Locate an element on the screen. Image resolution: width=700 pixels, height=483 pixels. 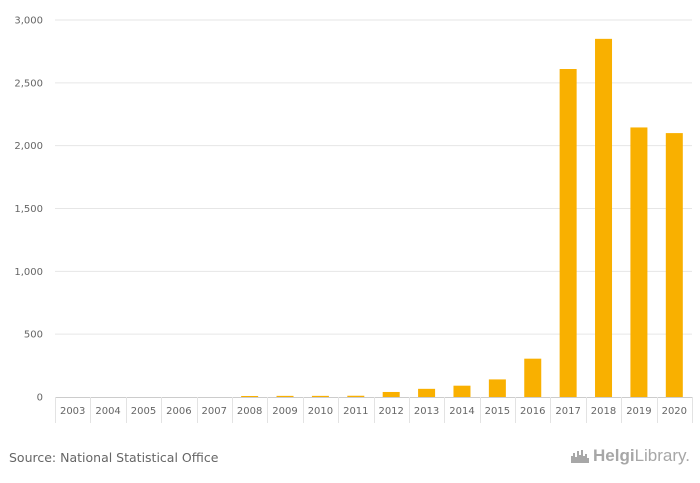
x-tick-label: 2020 is located at coordinates (674, 411).